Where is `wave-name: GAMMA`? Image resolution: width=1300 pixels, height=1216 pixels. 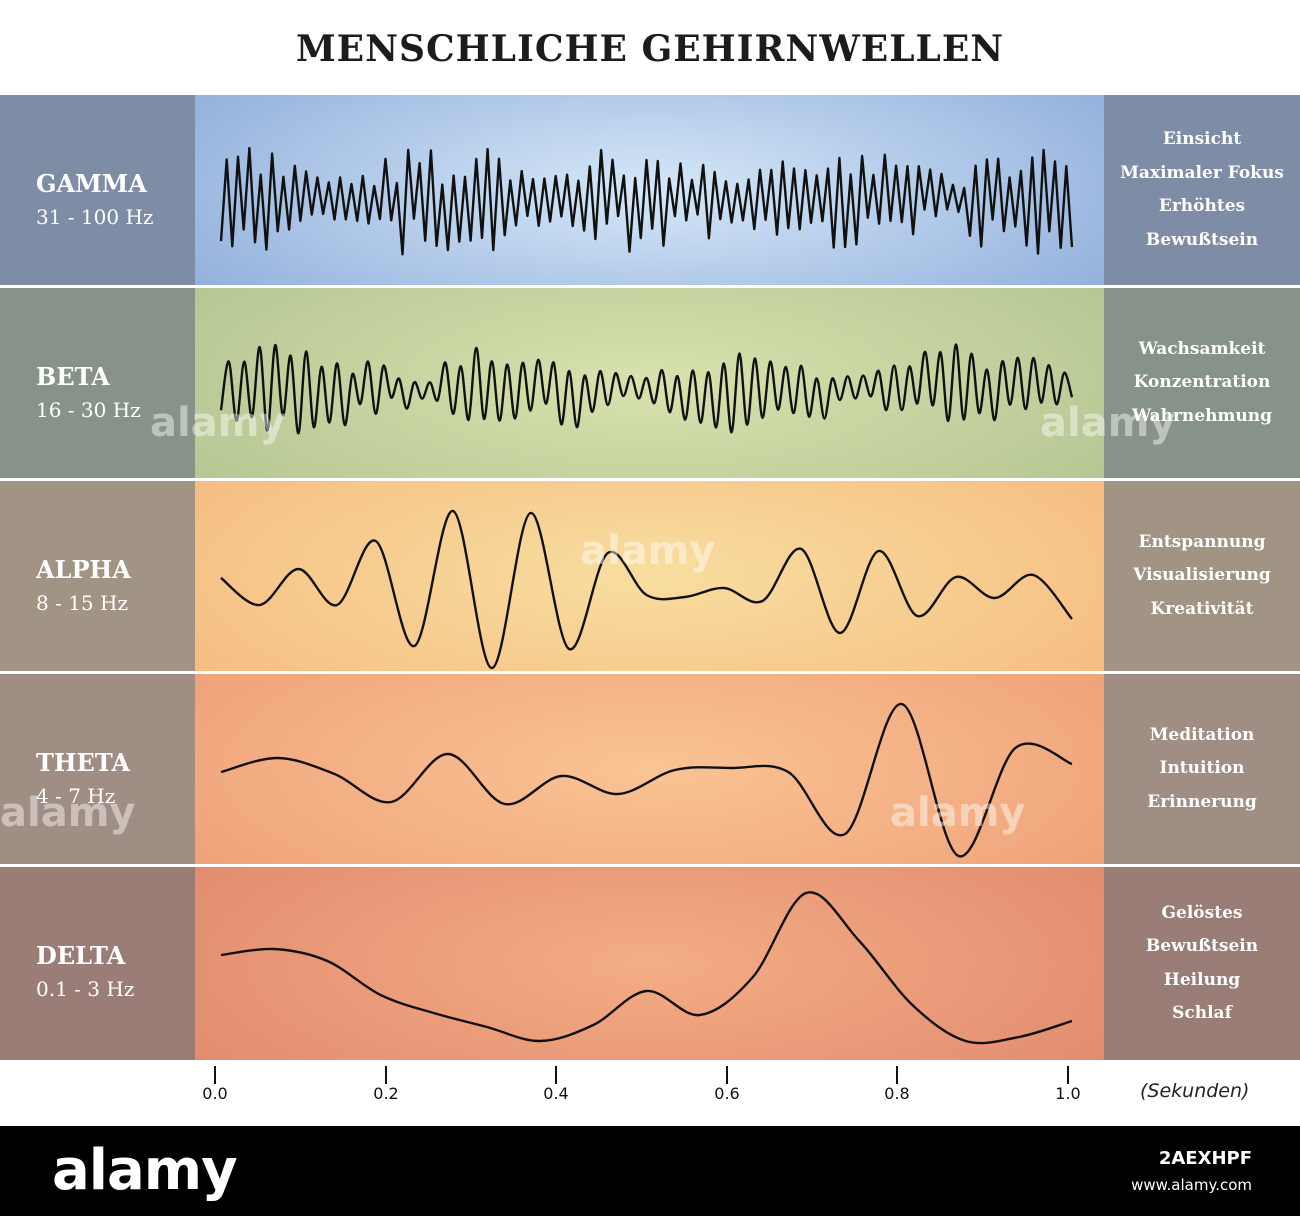 wave-name: GAMMA is located at coordinates (91, 183).